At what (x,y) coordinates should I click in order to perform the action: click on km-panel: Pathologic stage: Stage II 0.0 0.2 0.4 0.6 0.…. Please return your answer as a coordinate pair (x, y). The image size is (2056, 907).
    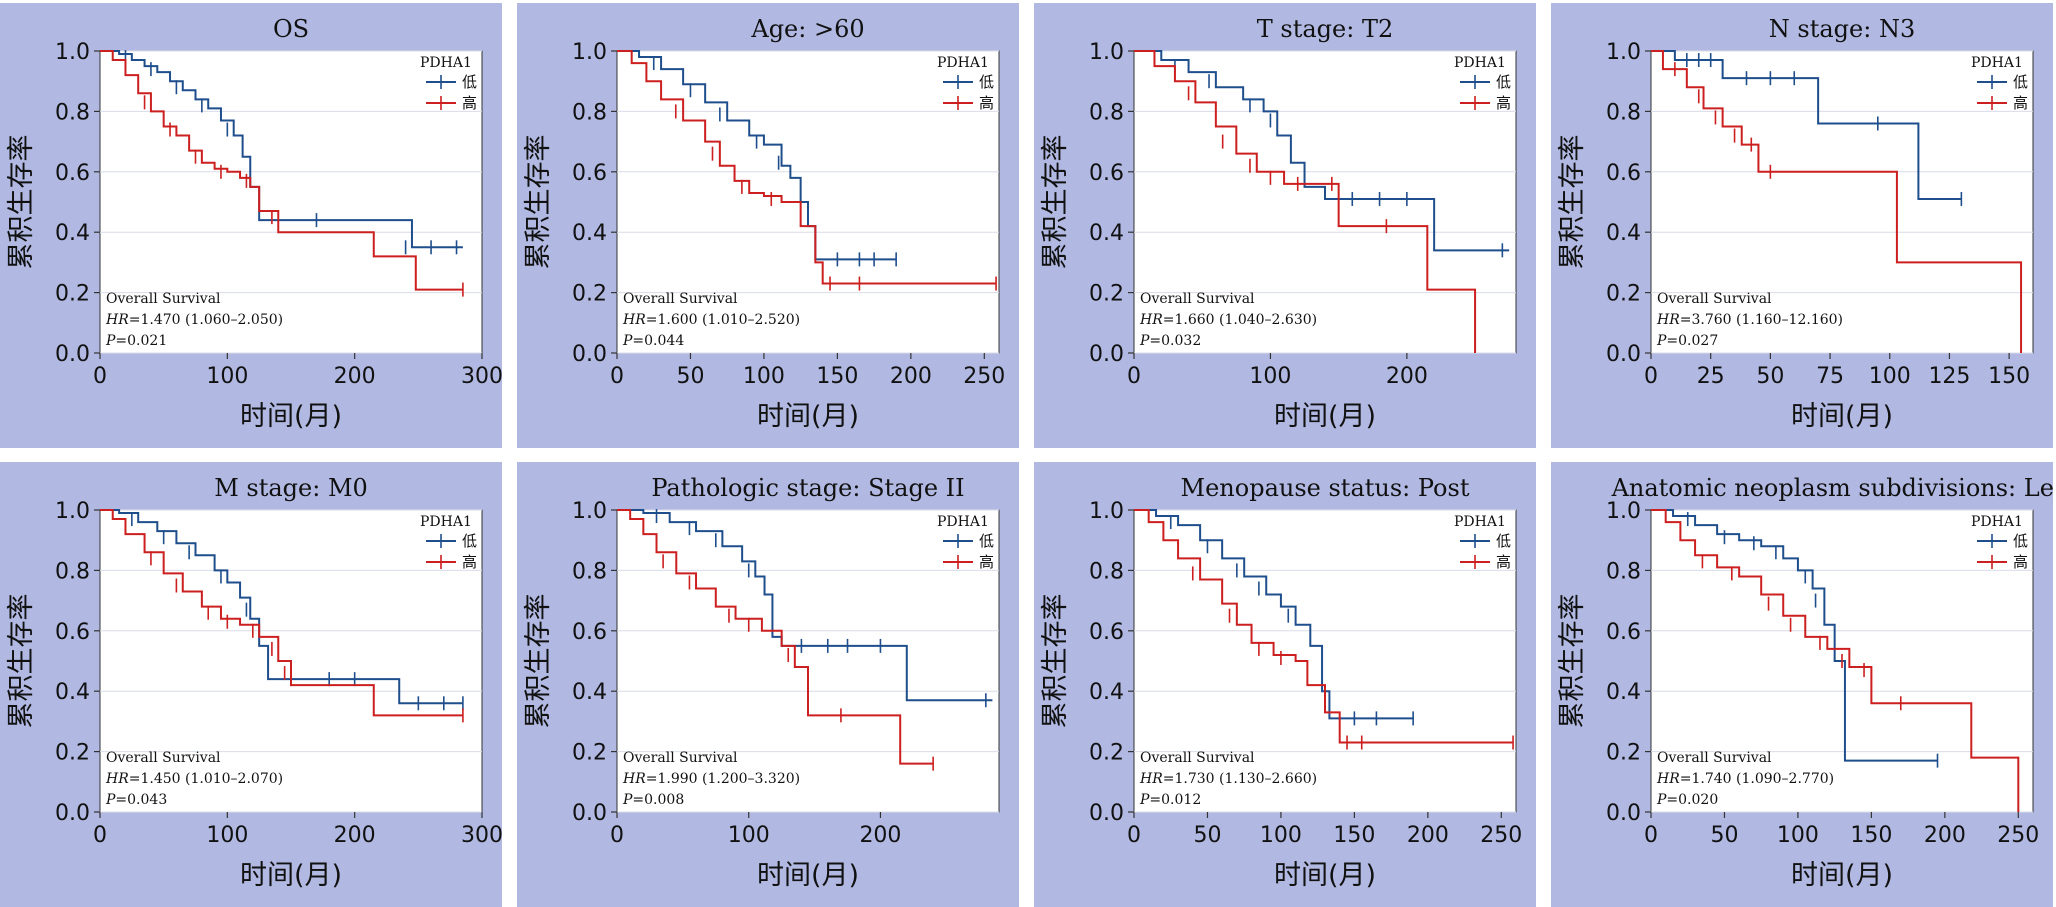
    Looking at the image, I should click on (768, 684).